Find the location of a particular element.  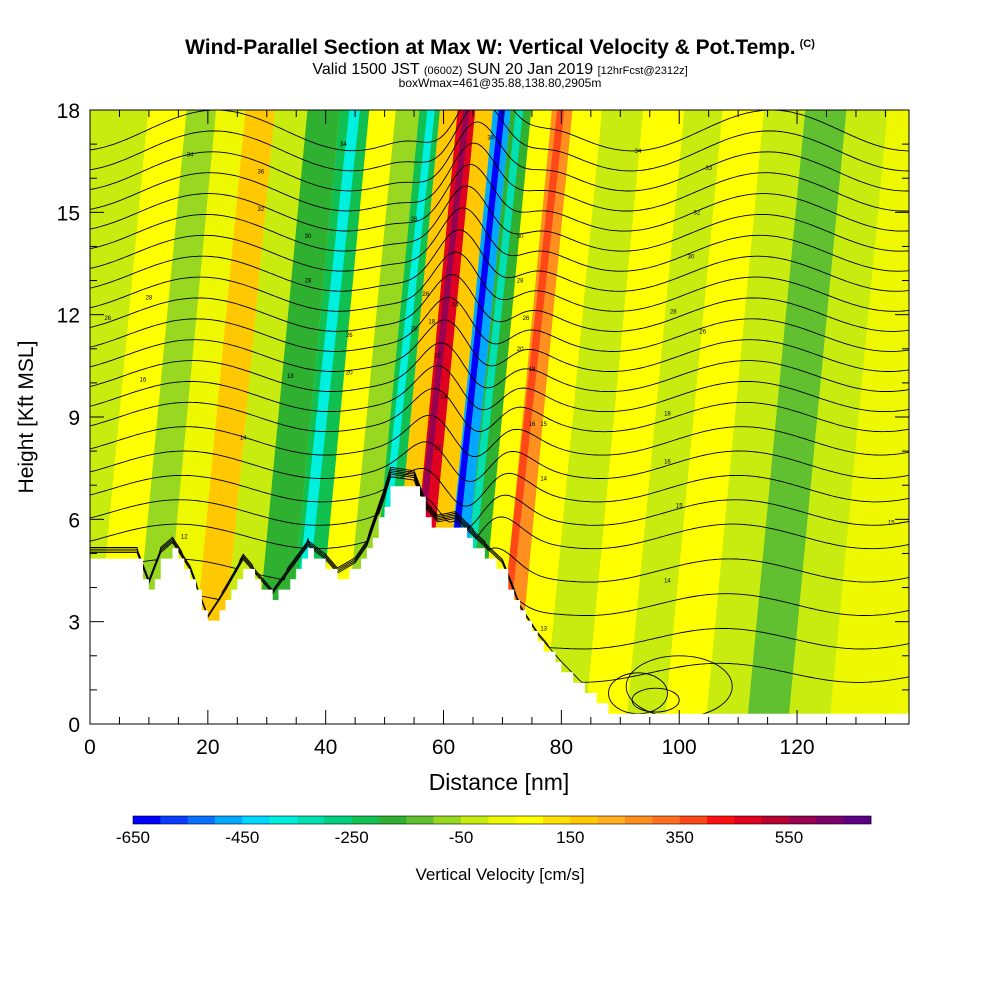

colorbar-label: Vertical Velocity [cm/s] is located at coordinates (499, 874).